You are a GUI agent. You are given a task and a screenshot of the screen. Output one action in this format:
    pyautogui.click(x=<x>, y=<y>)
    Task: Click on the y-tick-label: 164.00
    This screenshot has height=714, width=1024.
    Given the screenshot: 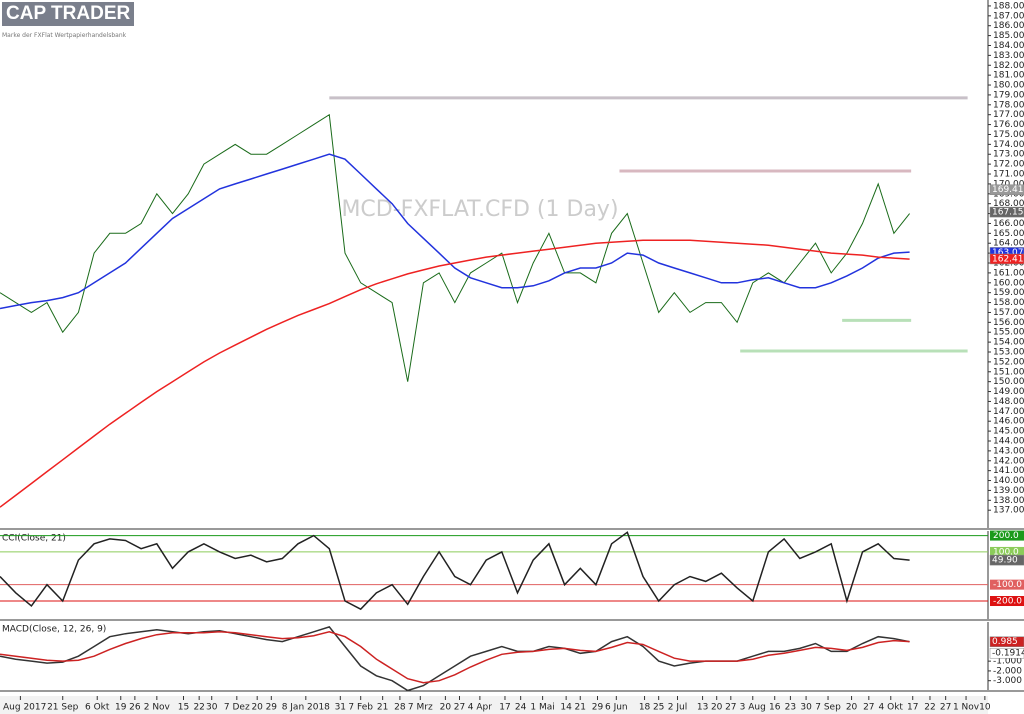 What is the action you would take?
    pyautogui.click(x=1008, y=244)
    